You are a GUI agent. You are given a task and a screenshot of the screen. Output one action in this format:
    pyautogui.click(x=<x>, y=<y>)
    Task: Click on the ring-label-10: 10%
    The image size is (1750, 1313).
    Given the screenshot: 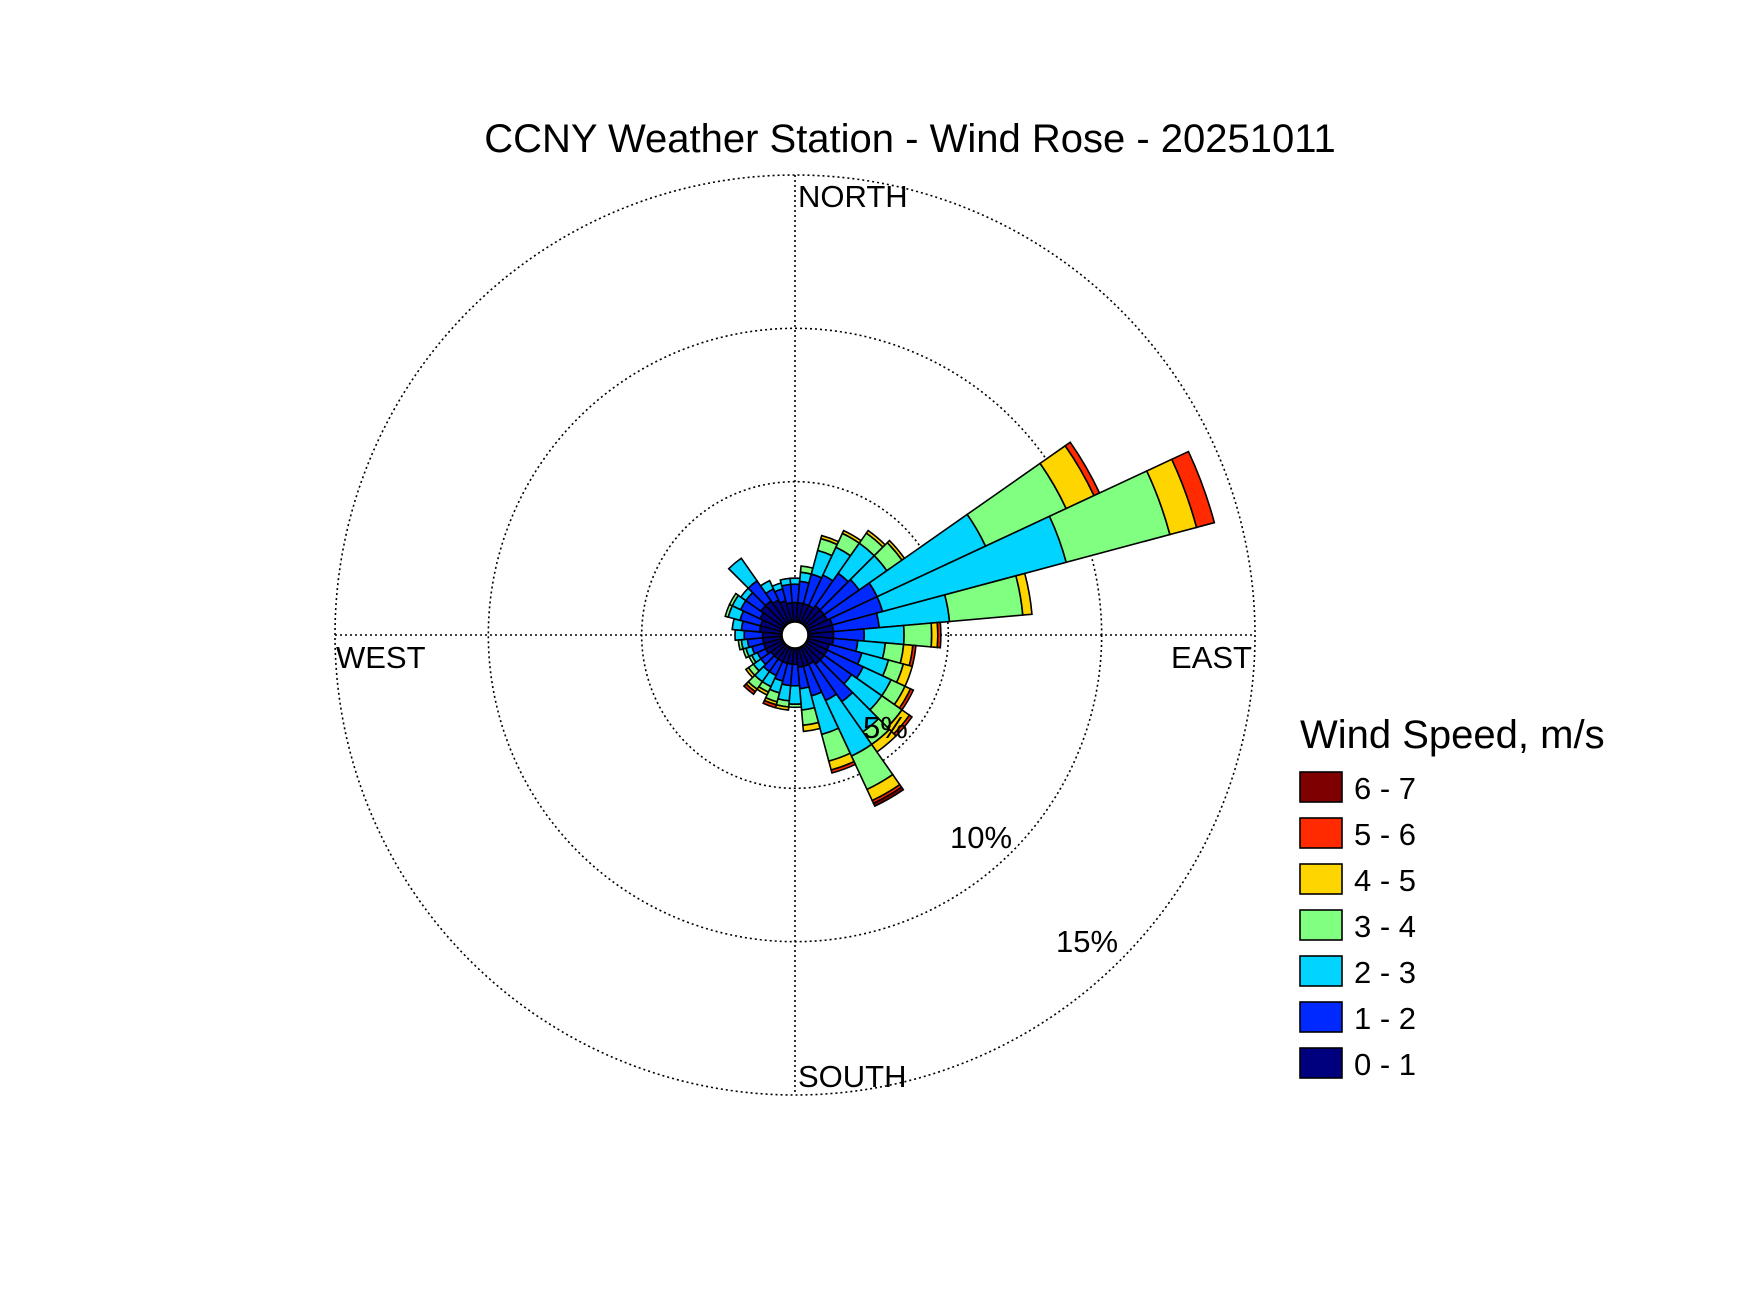 What is the action you would take?
    pyautogui.click(x=981, y=837)
    